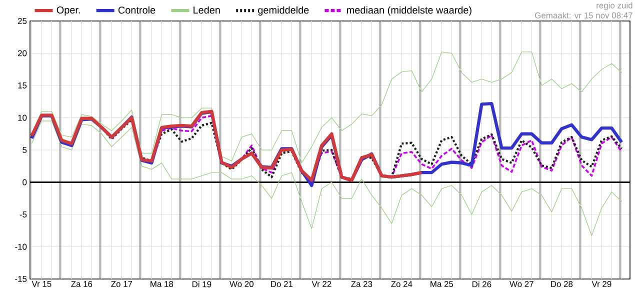 This screenshot has width=635, height=300. Describe the element at coordinates (24, 150) in the screenshot. I see `y-tick-label: 5` at that location.